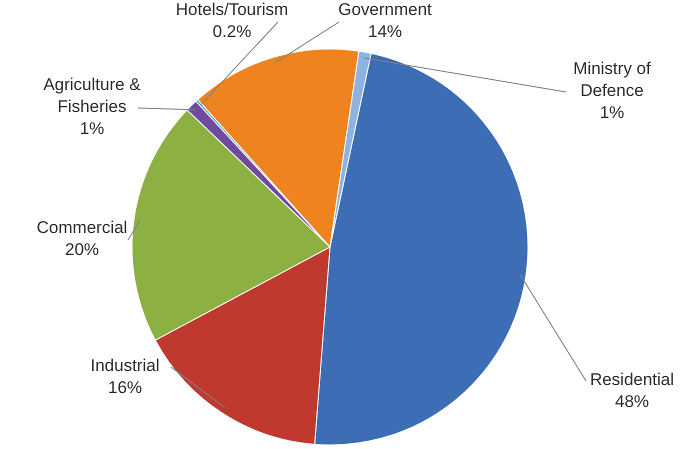  I want to click on slice-label: Industrial, so click(125, 366).